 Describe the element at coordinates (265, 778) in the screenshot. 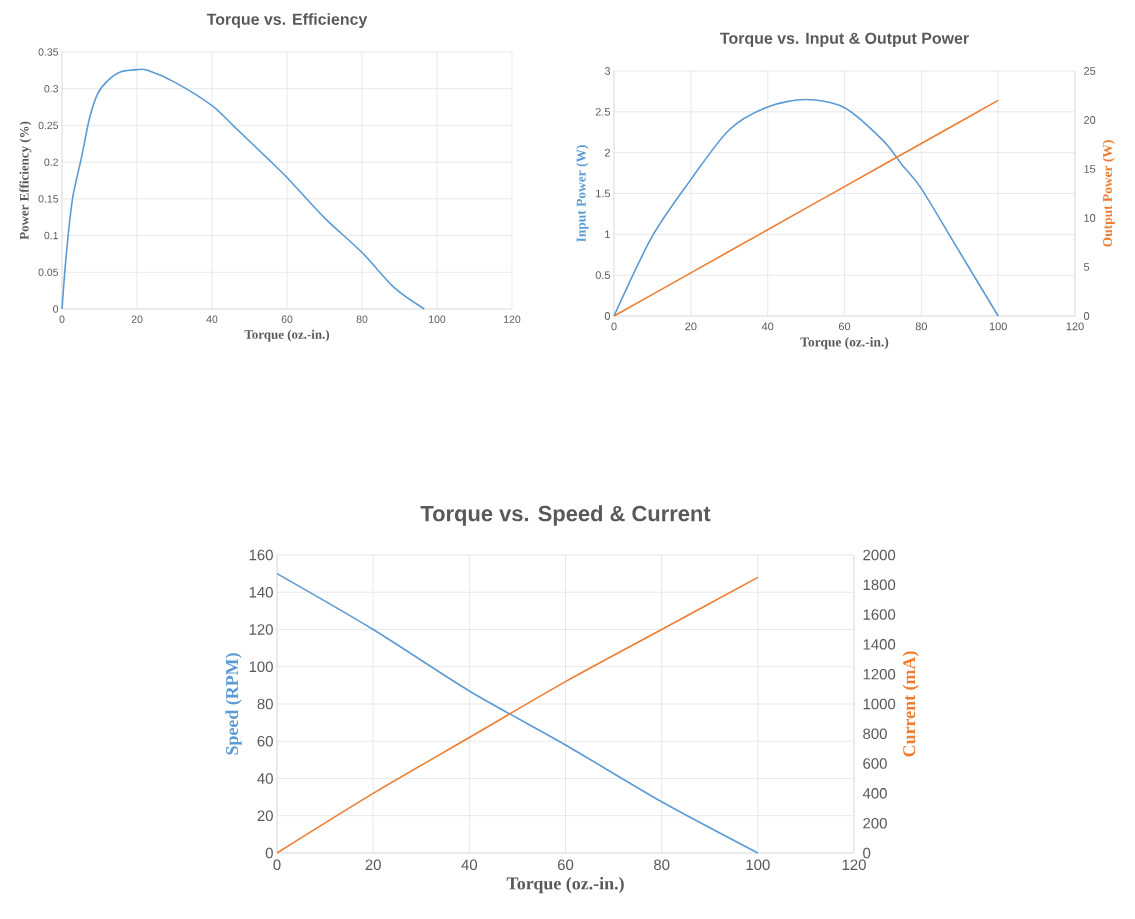

I see `y-tick-label: 40` at that location.